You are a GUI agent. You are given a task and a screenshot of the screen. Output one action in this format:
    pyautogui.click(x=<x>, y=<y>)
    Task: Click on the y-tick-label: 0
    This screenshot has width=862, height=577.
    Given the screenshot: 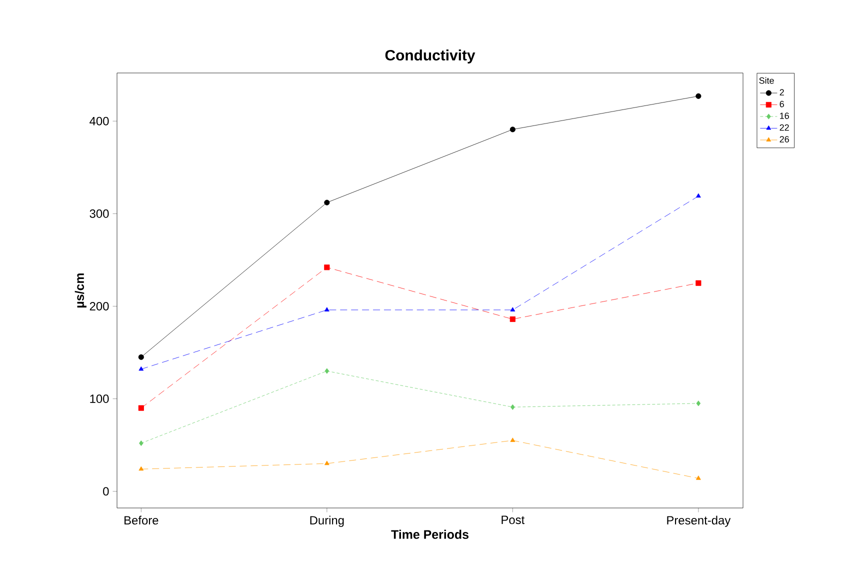 What is the action you would take?
    pyautogui.click(x=106, y=491)
    